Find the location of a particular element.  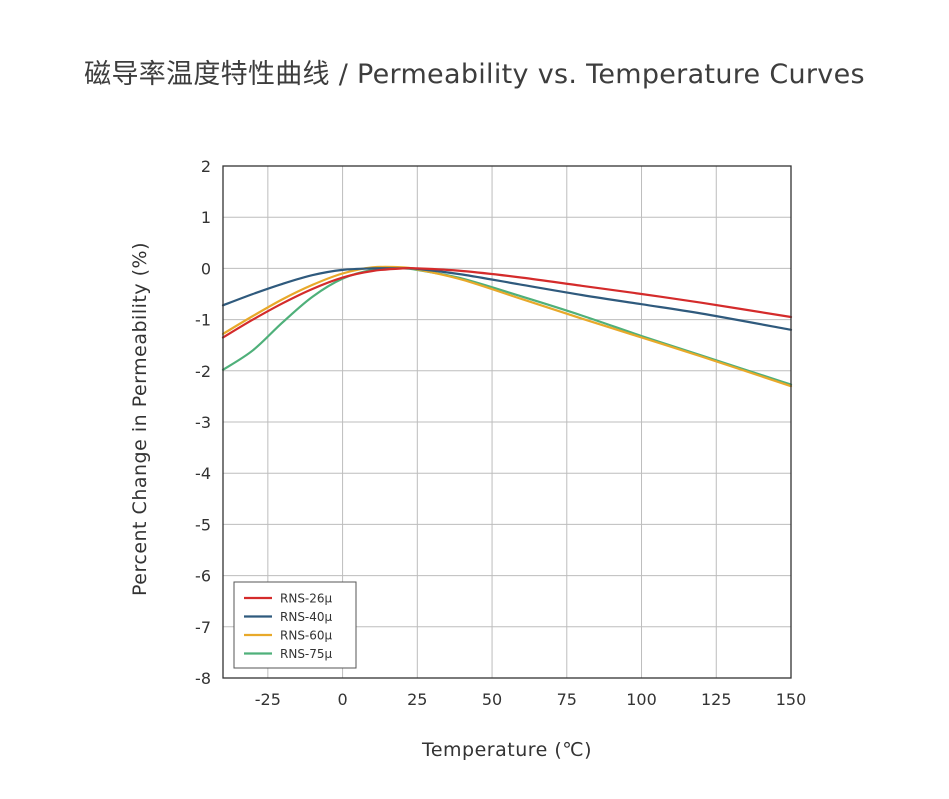

series-lines is located at coordinates (507, 326).